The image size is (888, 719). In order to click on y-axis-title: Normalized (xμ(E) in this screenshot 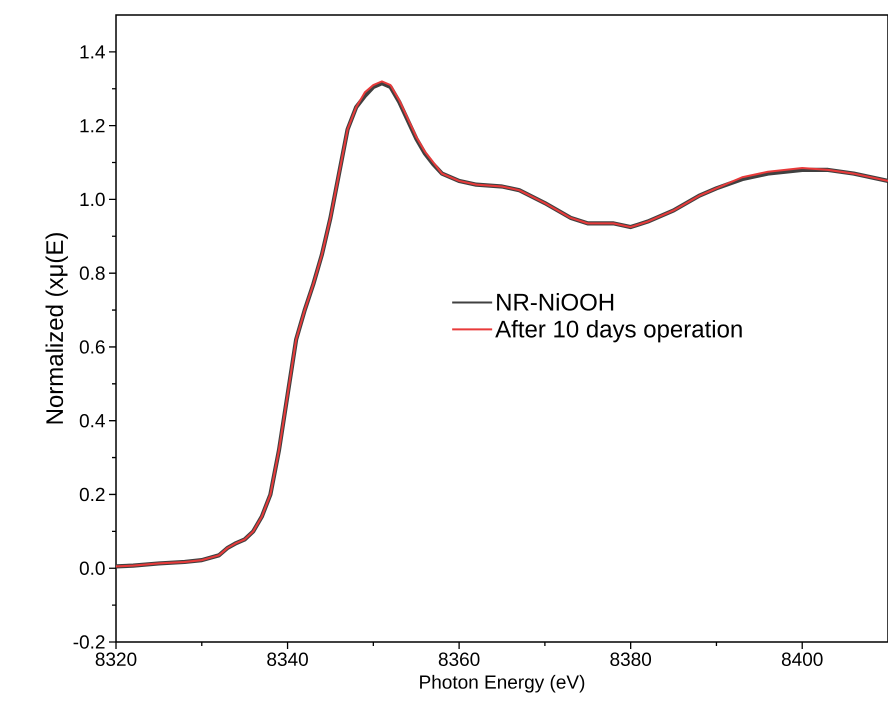, I will do `click(57, 328)`.